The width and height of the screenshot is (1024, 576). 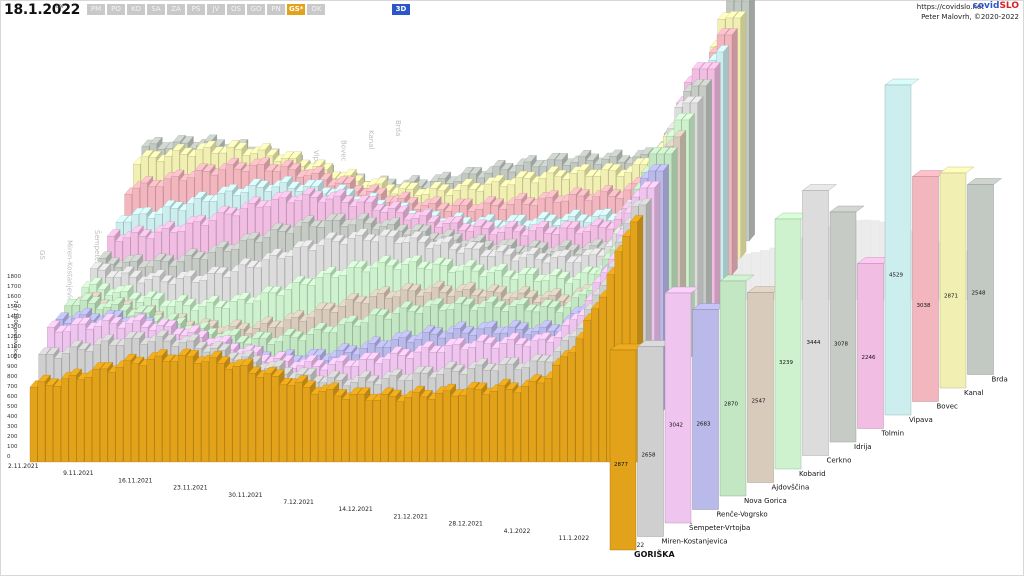 What do you see at coordinates (216, 9) in the screenshot?
I see `region-button-6: JV` at bounding box center [216, 9].